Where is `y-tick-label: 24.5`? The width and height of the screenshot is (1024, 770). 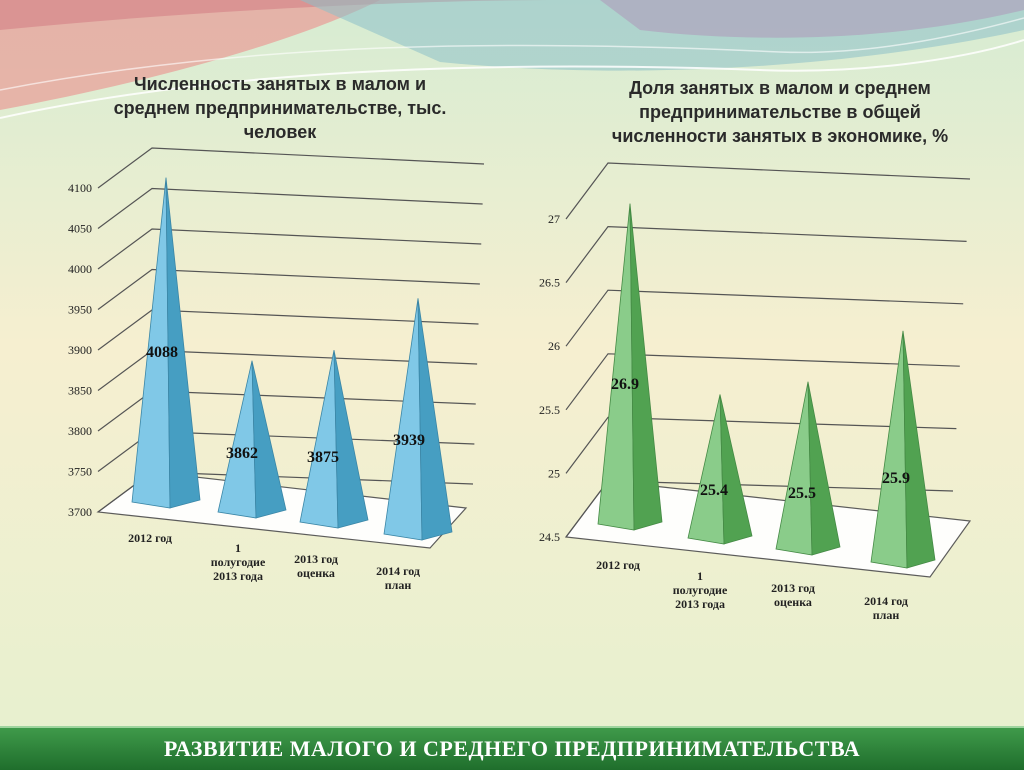
y-tick-label: 24.5 is located at coordinates (549, 537).